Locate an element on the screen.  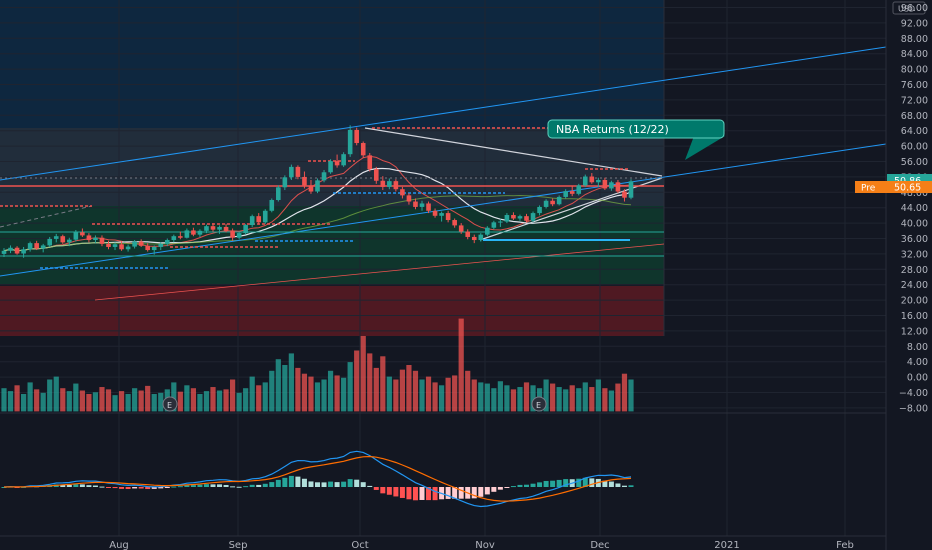
date-tick-label: Nov is located at coordinates (485, 545).